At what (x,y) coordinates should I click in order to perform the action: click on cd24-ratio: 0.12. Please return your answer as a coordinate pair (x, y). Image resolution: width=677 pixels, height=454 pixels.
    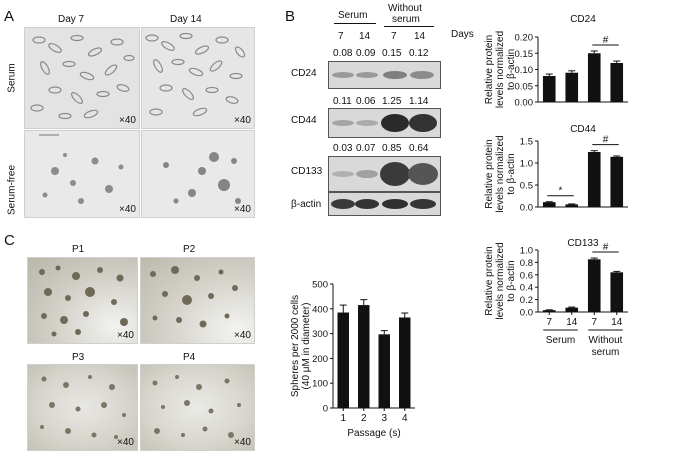
    Looking at the image, I should click on (419, 53).